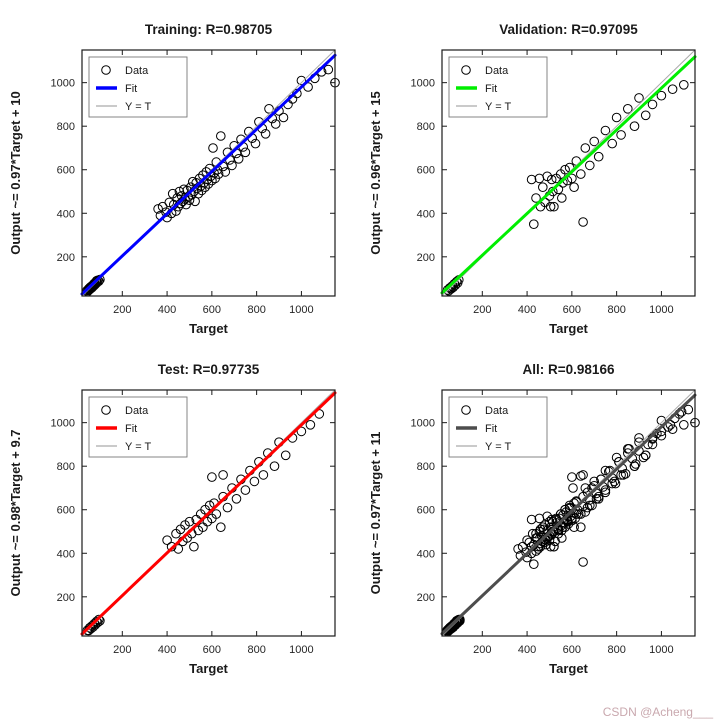 The width and height of the screenshot is (723, 723). I want to click on svg-text: All: R=0.98166, so click(569, 369).